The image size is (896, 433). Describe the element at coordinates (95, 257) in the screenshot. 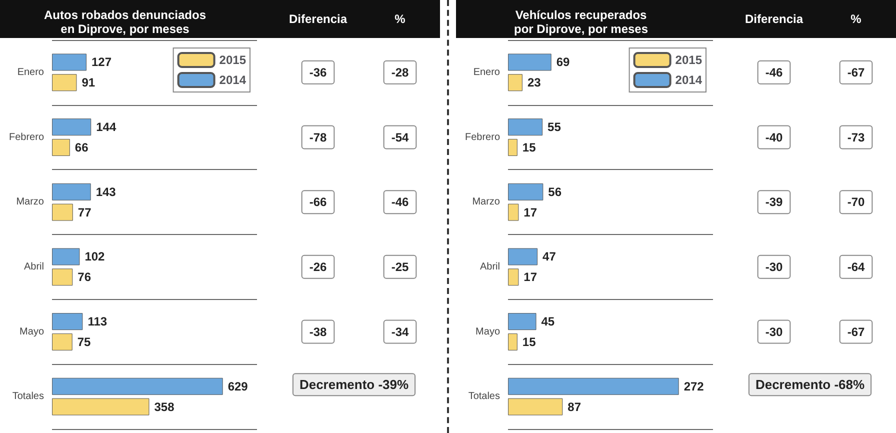

I see `data-label: 102` at that location.